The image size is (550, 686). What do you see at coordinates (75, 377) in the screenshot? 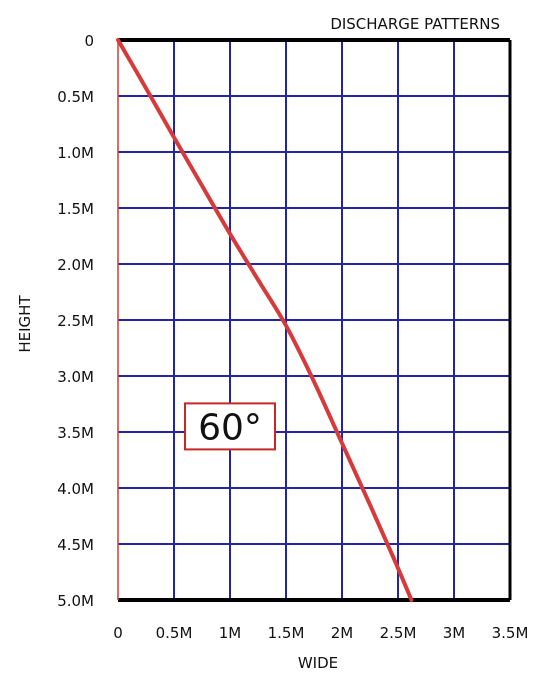
I see `y-tick-label: 3.0M` at bounding box center [75, 377].